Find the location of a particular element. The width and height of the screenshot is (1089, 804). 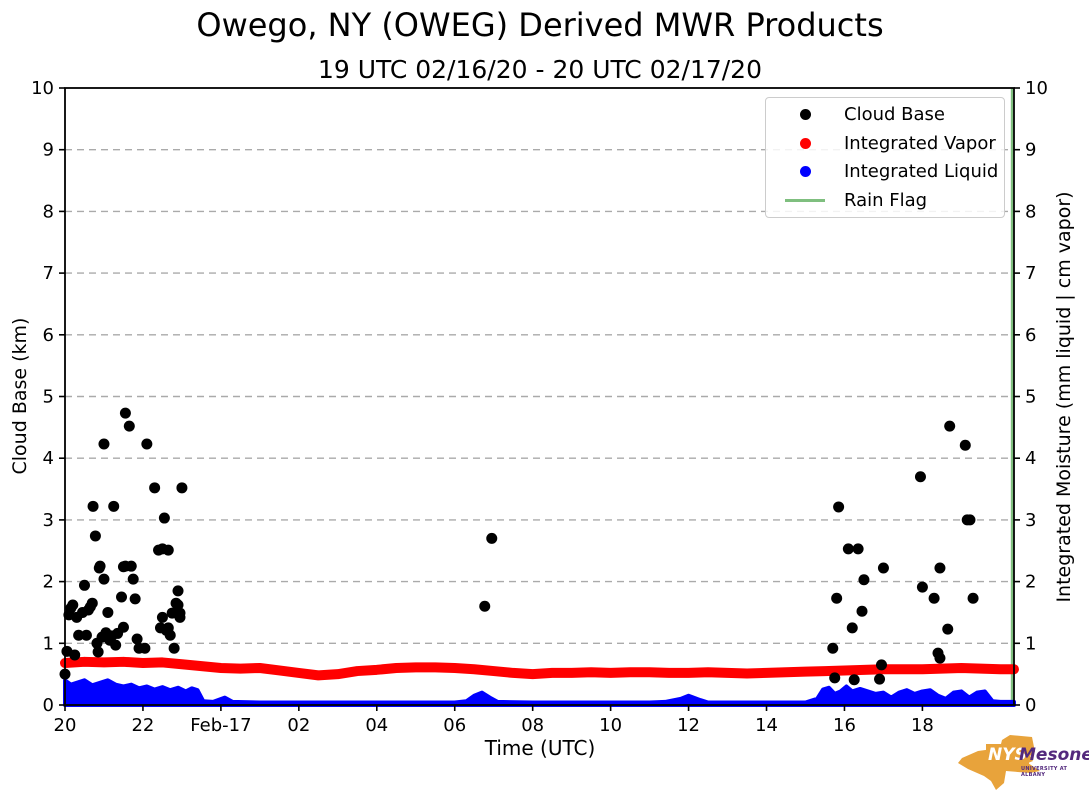

y-axis-ticks-left: 0 1 2 3 4 5 6 7 8 9 10 is located at coordinates (48, 397).